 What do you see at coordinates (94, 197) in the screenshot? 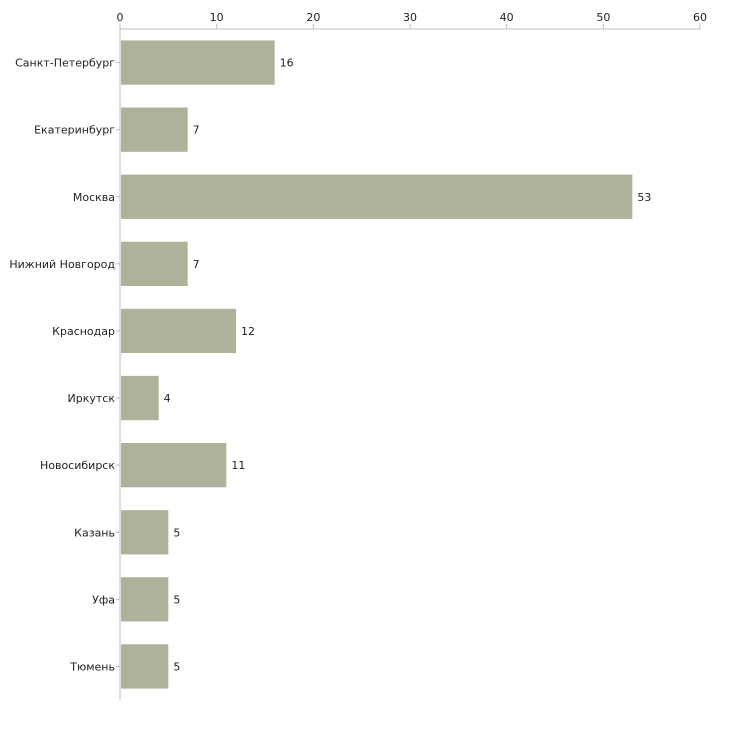
I see `category-label: Москва` at bounding box center [94, 197].